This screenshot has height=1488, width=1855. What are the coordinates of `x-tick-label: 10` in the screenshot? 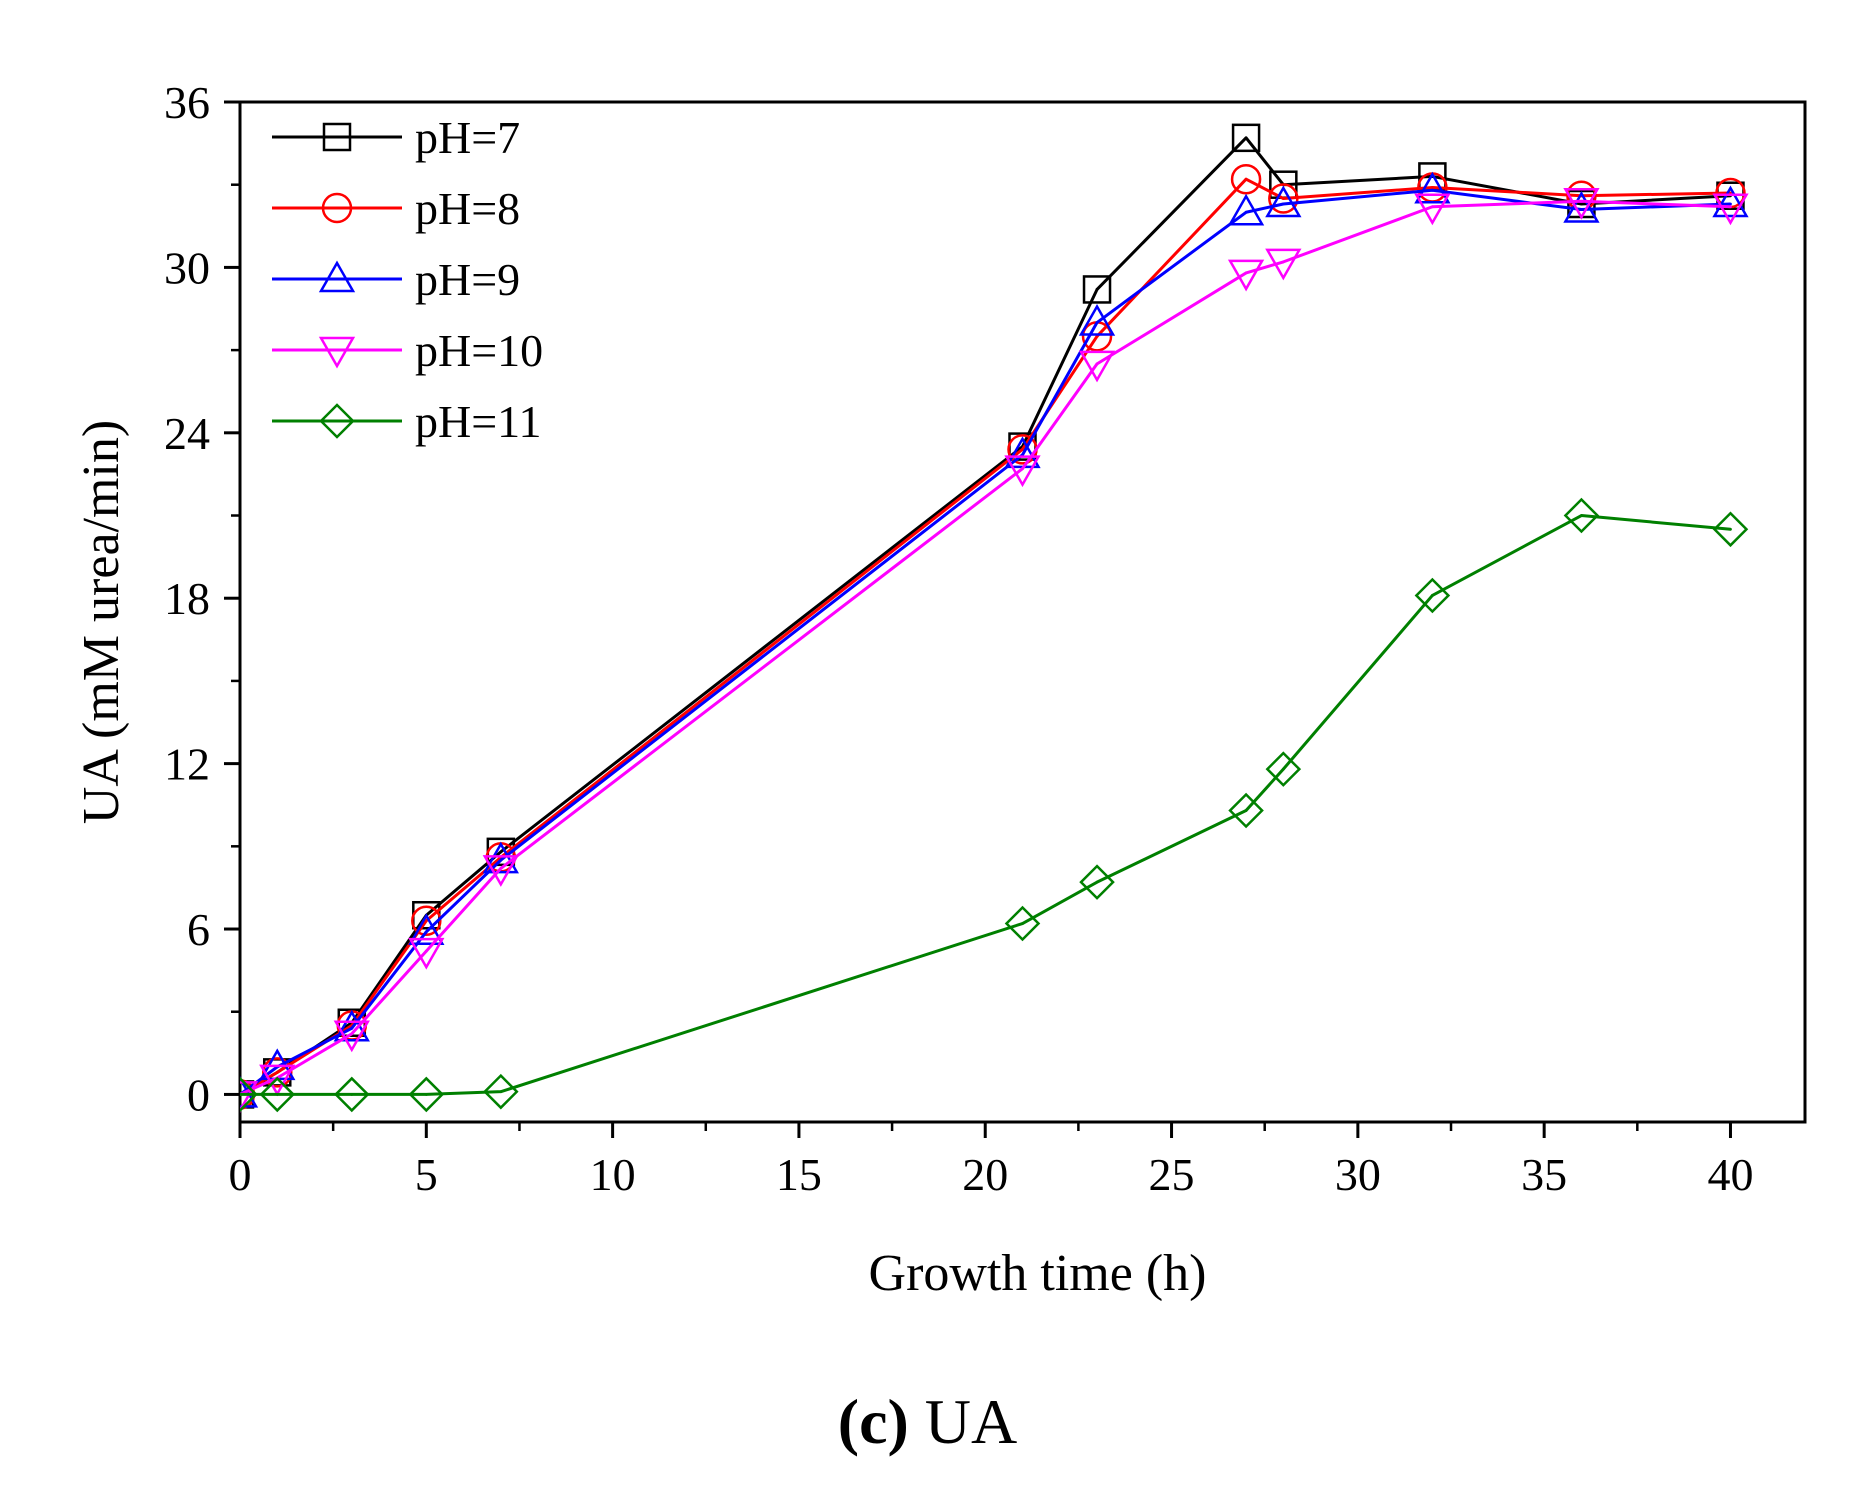 It's located at (613, 1174).